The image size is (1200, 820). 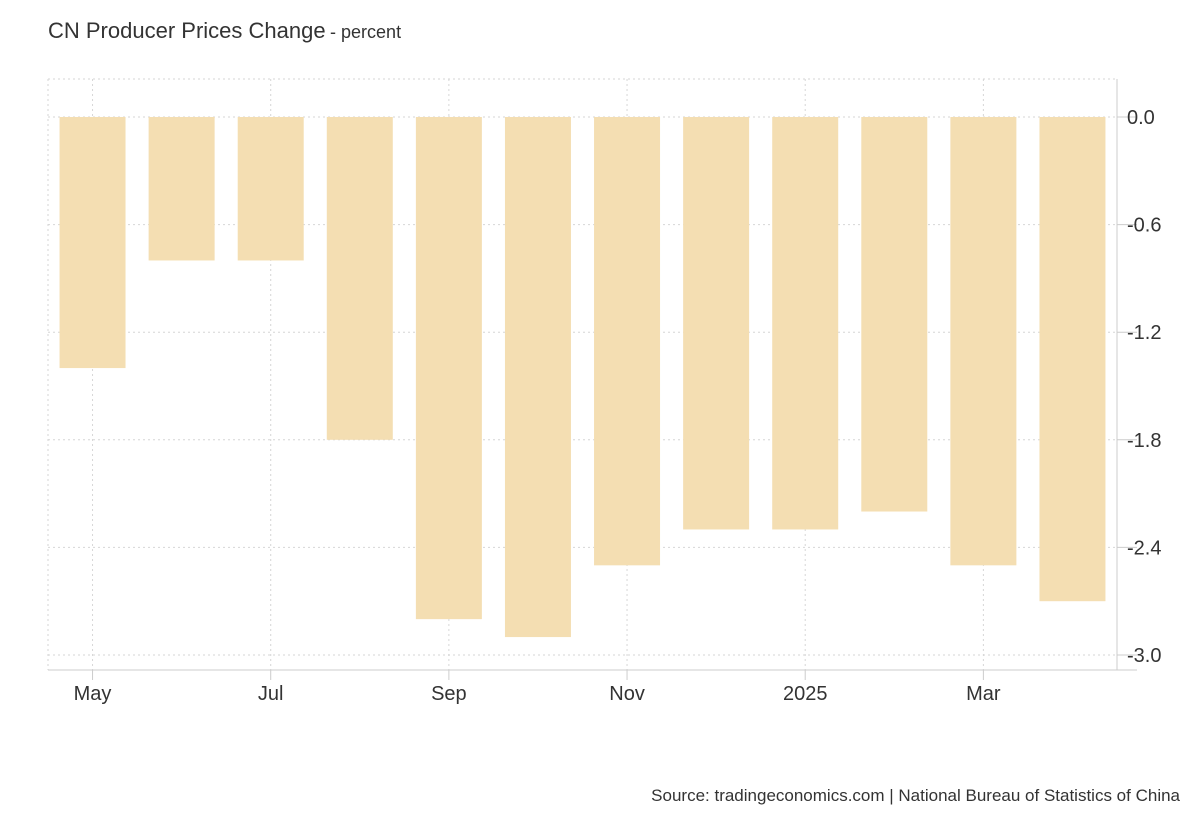 I want to click on x-tick-label: Sep, so click(x=449, y=694).